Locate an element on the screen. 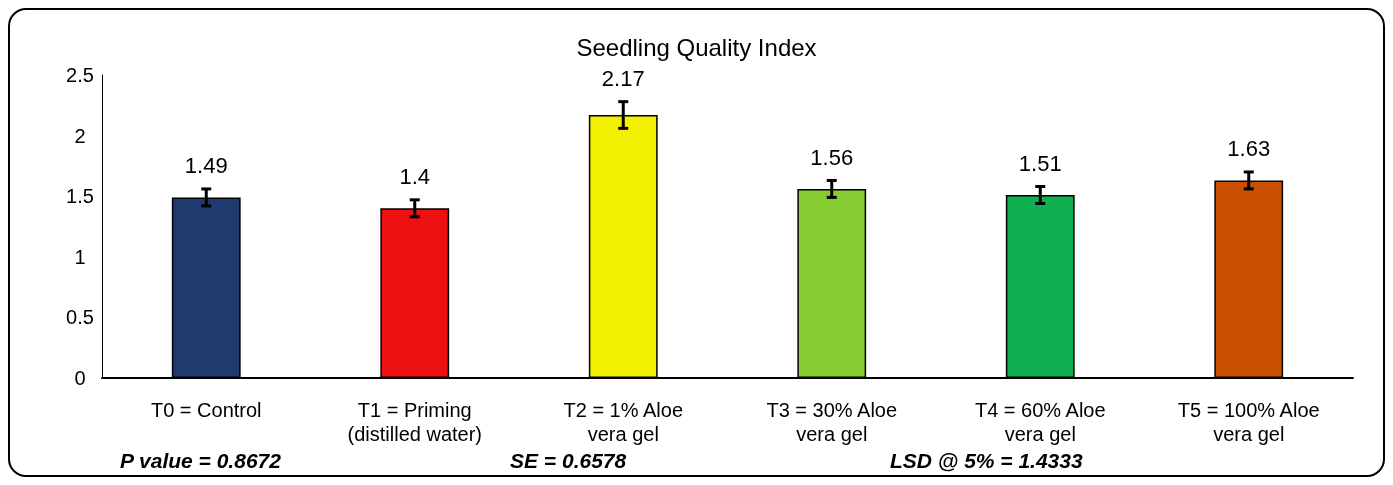 The image size is (1393, 485). text: SE = 0.6578 is located at coordinates (568, 460).